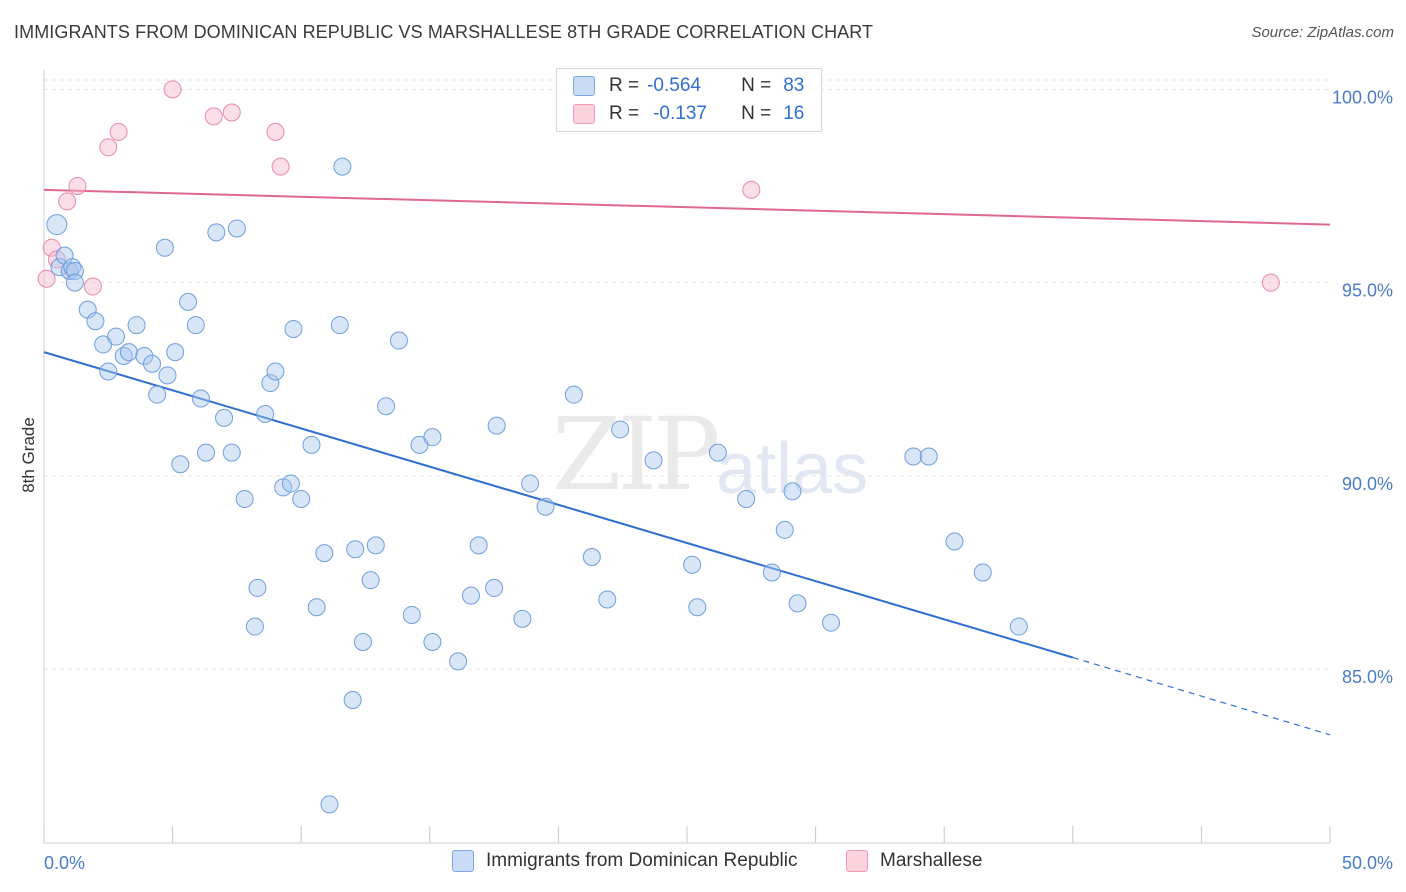  I want to click on legend-item-marshallese: Marshallese, so click(914, 861).